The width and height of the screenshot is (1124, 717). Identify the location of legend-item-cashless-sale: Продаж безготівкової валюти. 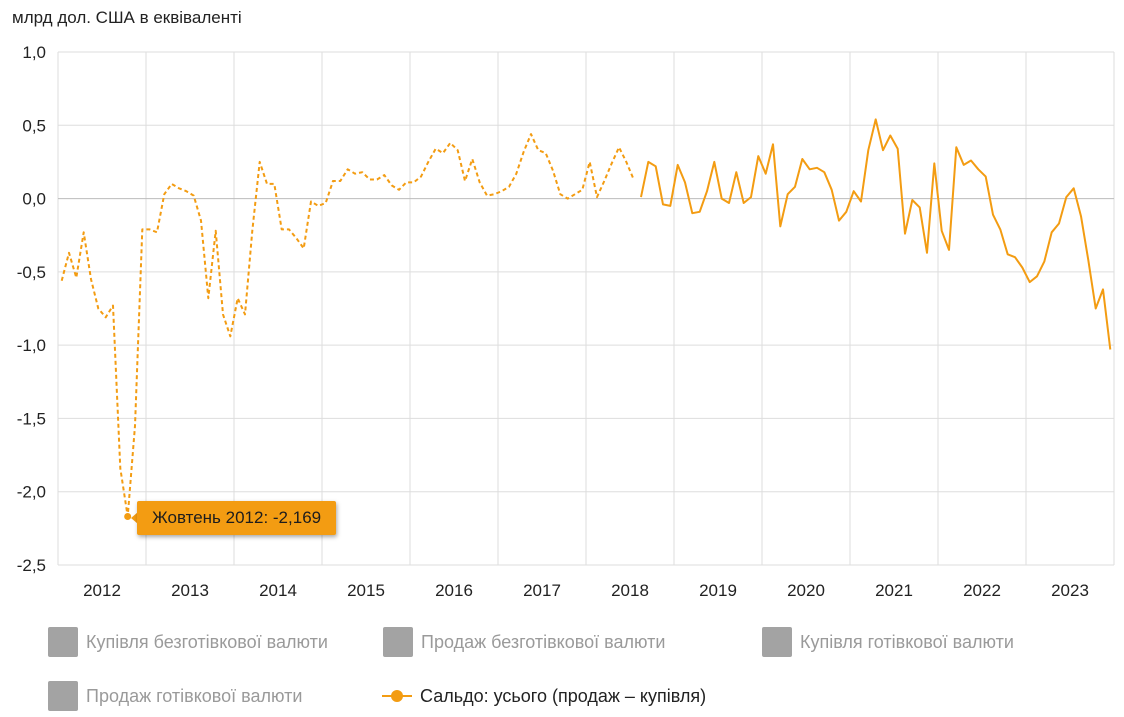
(524, 642).